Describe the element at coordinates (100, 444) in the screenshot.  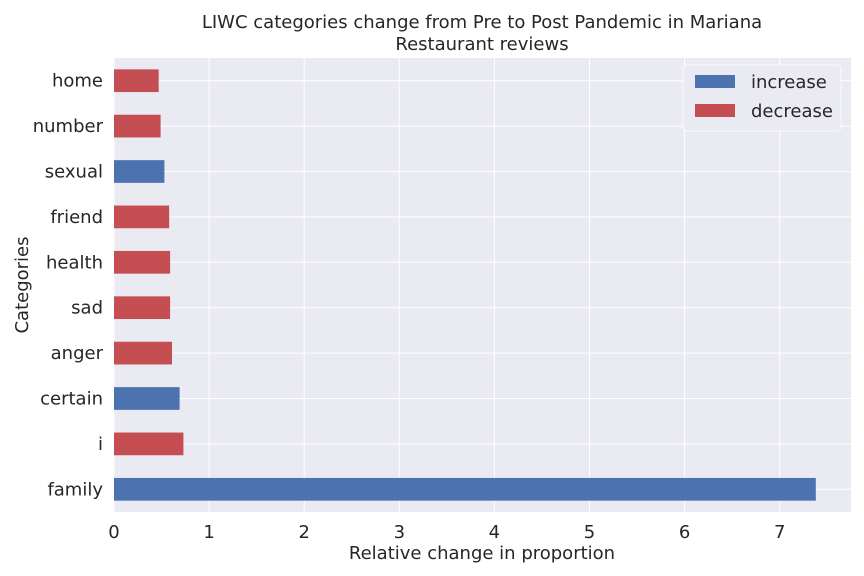
I see `y-tick-label-i: i` at that location.